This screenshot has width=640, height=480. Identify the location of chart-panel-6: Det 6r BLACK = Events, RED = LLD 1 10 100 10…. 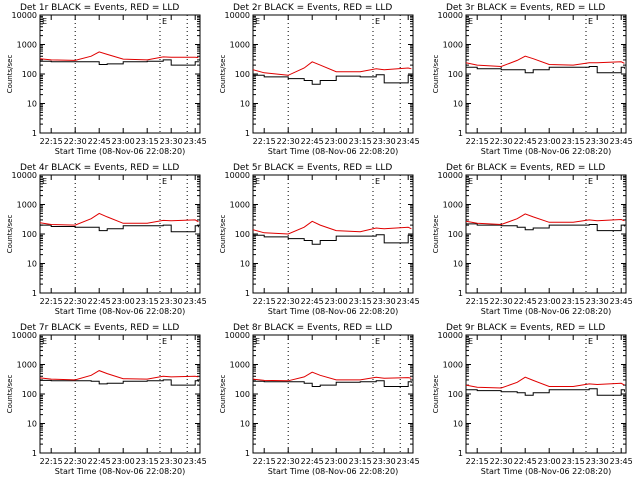
(532, 239).